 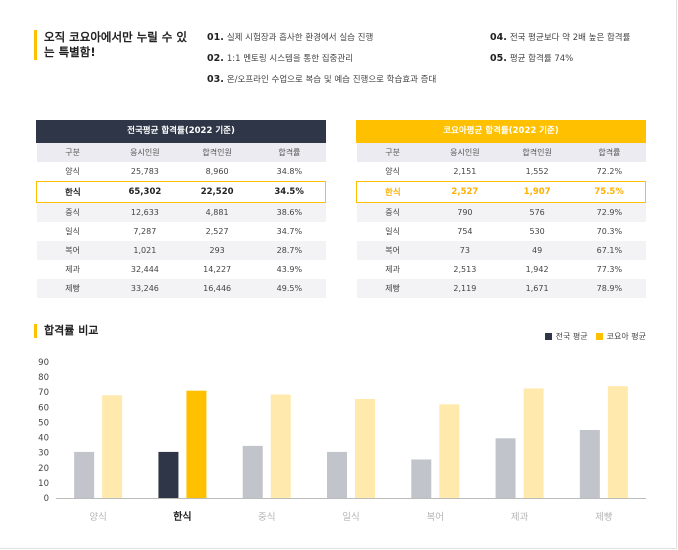 I want to click on table-cell: 1,552, so click(x=537, y=171).